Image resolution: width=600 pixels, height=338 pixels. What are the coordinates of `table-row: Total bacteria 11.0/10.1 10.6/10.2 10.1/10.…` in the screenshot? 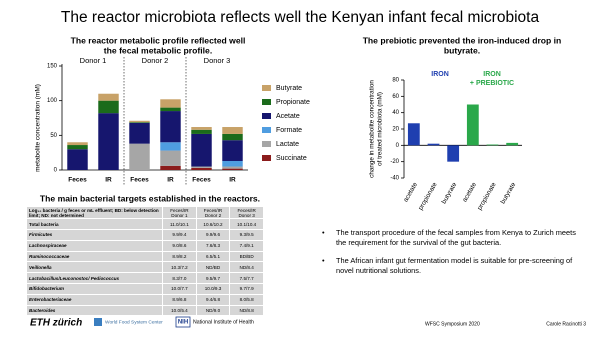 It's located at (144, 224).